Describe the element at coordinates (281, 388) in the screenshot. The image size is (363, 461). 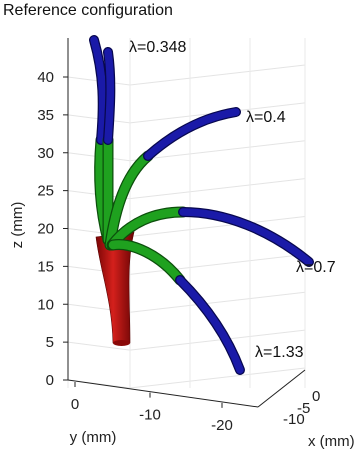
I see `x-axis-line` at that location.